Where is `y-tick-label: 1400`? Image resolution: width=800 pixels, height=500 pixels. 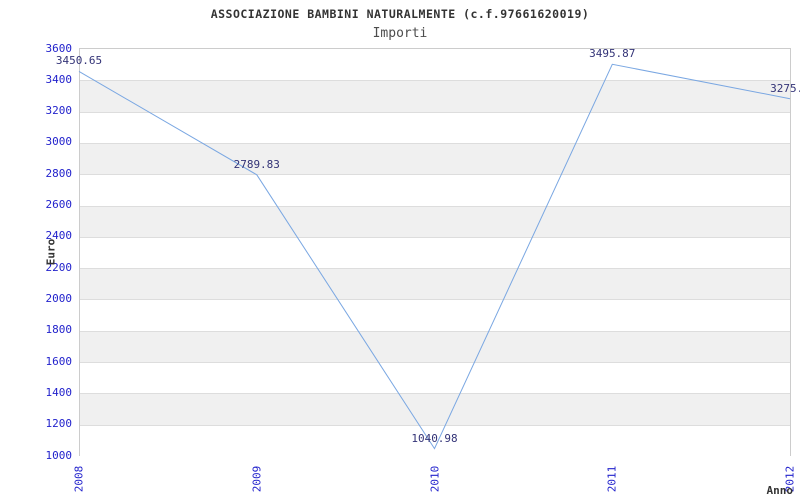
y-tick-label: 1400 is located at coordinates (59, 392).